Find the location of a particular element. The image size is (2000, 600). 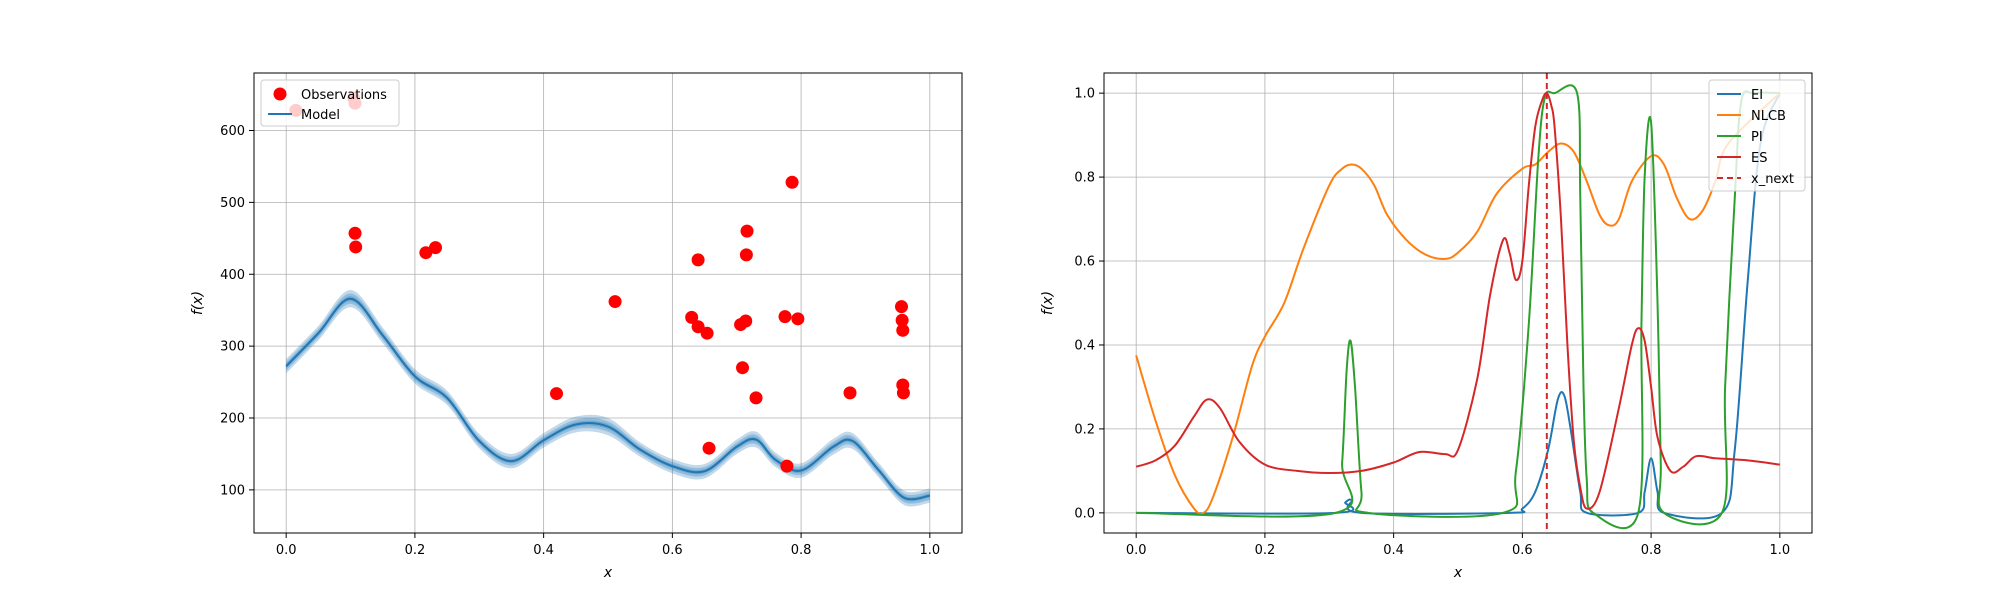

model-mean-line is located at coordinates (607, 399).